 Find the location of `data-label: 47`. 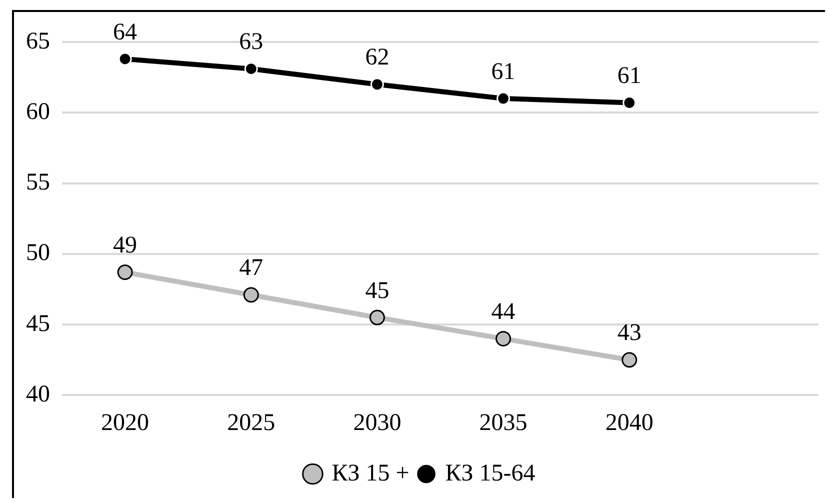

data-label: 47 is located at coordinates (251, 268).